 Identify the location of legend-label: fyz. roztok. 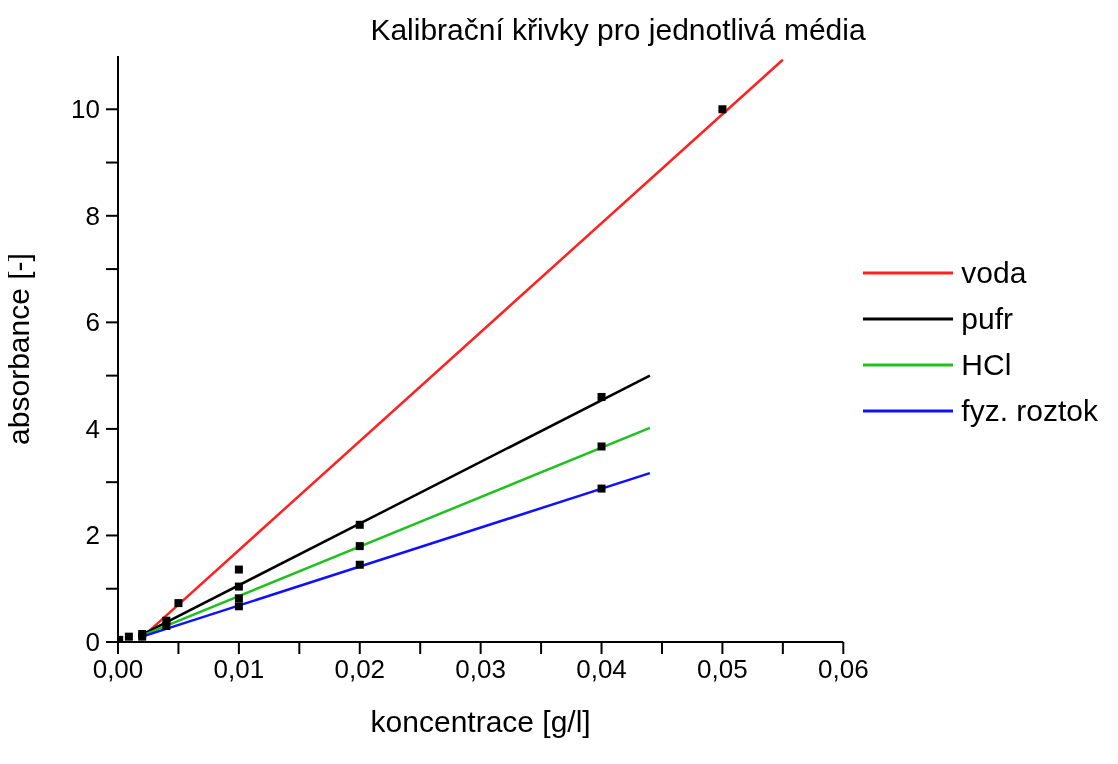
(1029, 411).